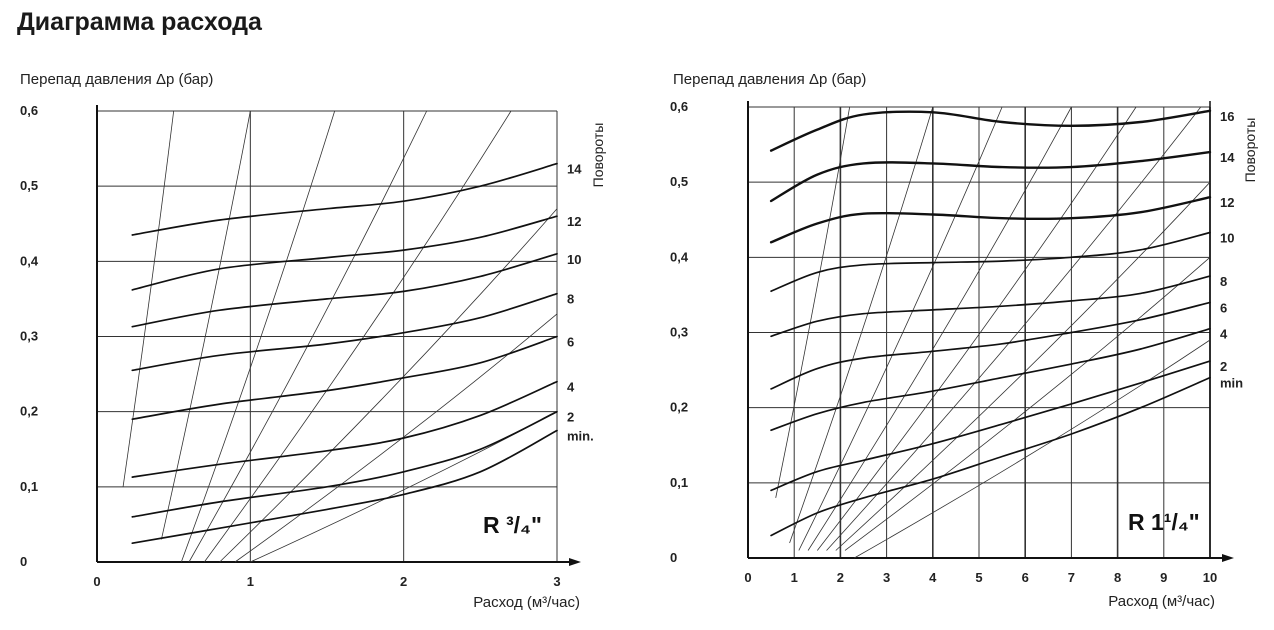 This screenshot has width=1274, height=630. I want to click on series-label: min., so click(580, 435).